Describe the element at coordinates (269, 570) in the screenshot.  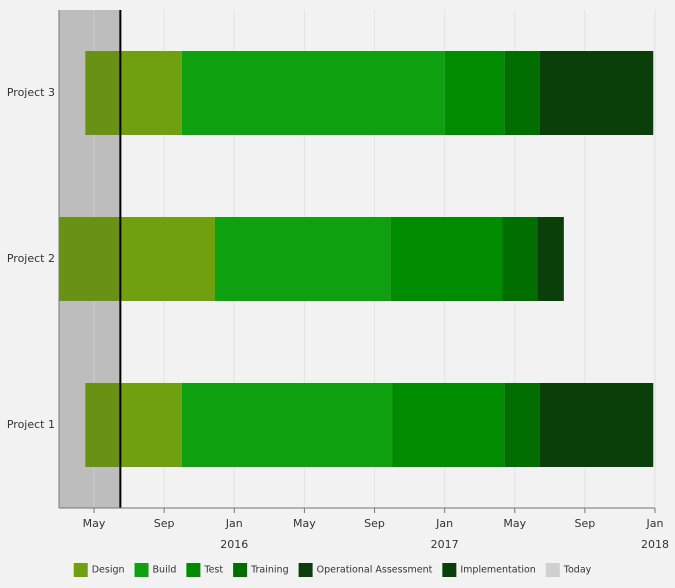
I see `legend-label: Training` at that location.